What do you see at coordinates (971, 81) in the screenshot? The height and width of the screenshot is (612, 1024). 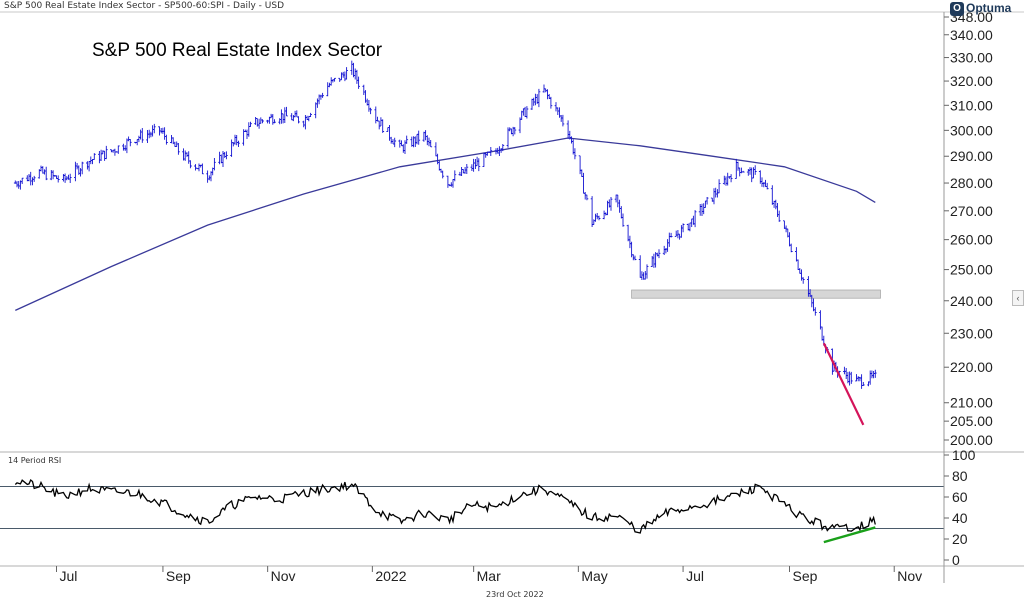 I see `price-tick-label: 320.00` at bounding box center [971, 81].